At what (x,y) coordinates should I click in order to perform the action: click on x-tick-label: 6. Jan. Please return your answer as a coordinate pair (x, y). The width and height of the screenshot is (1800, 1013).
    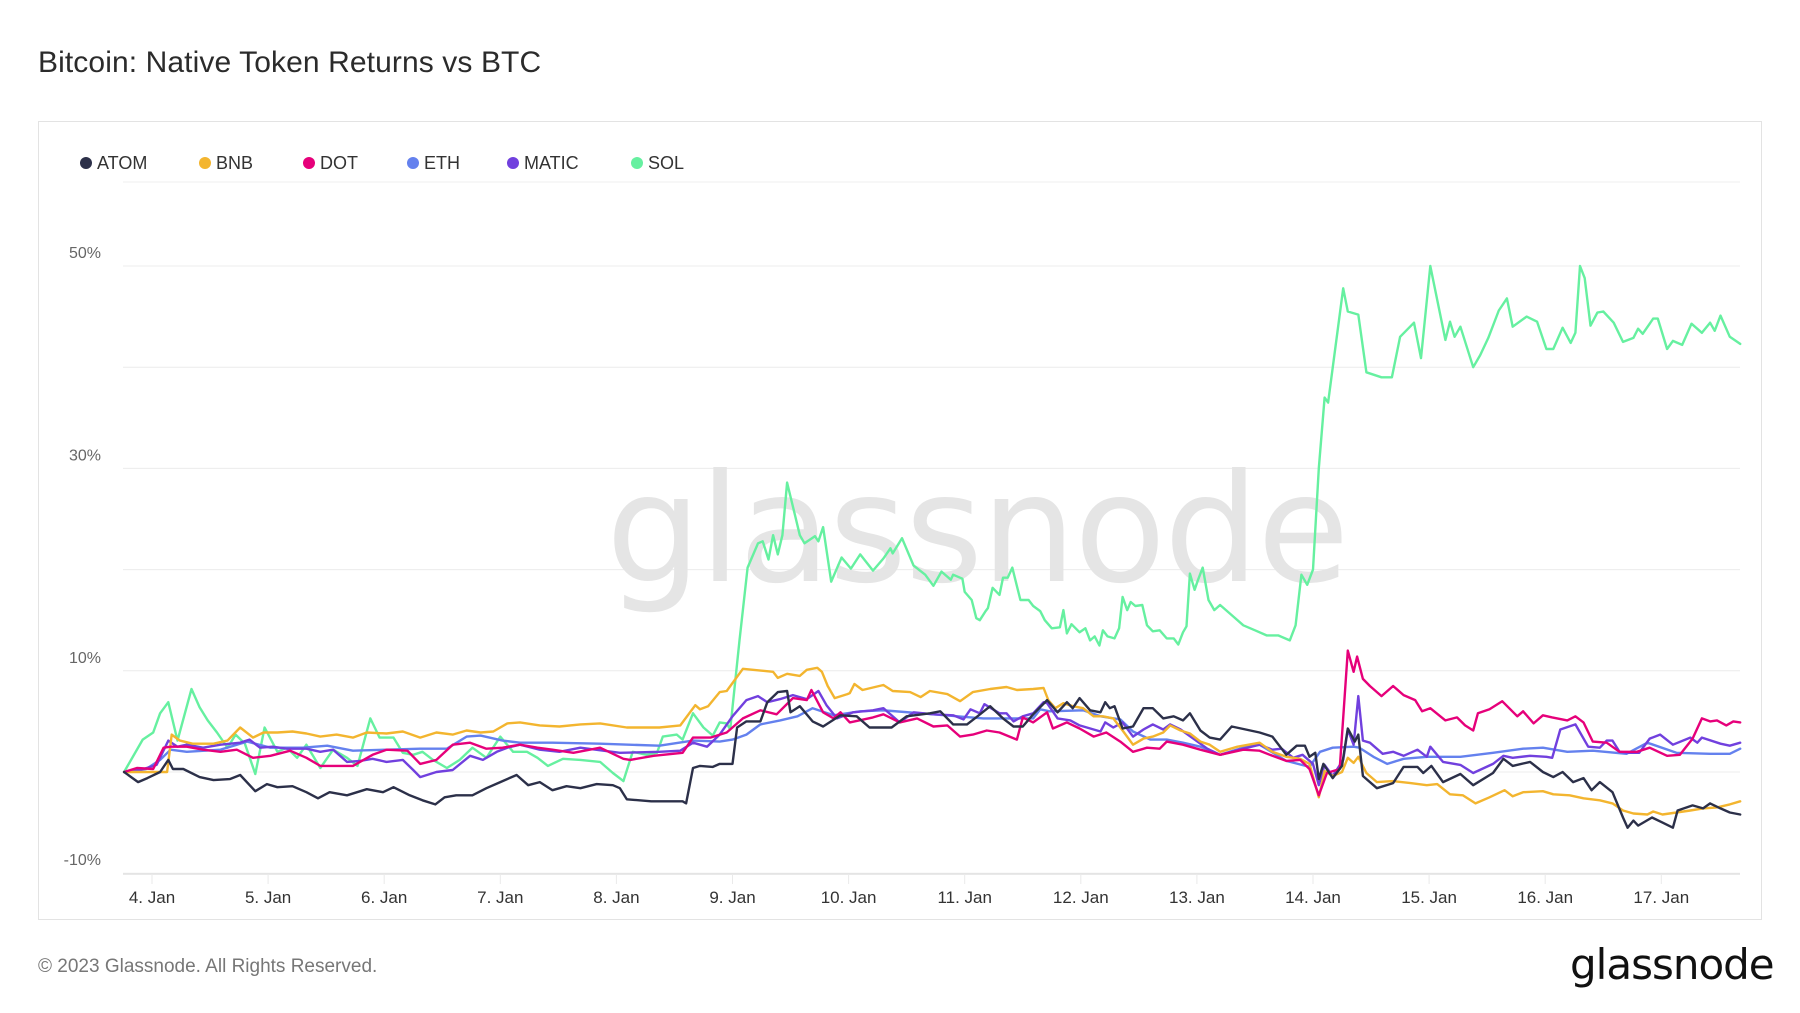
    Looking at the image, I should click on (384, 897).